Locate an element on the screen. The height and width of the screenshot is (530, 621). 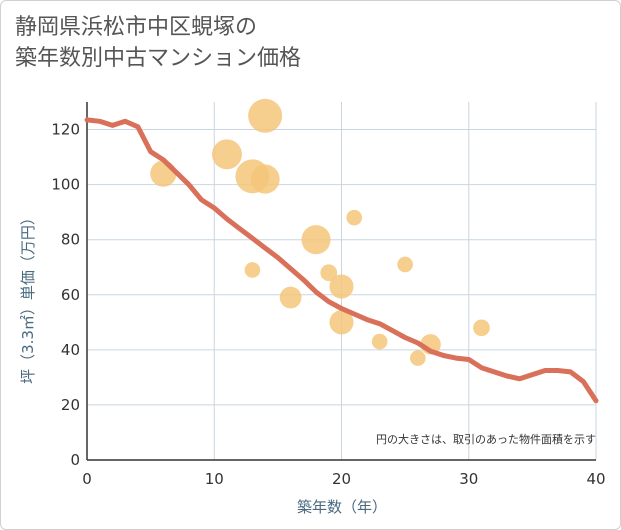
x-tick-label: 30 is located at coordinates (468, 479).